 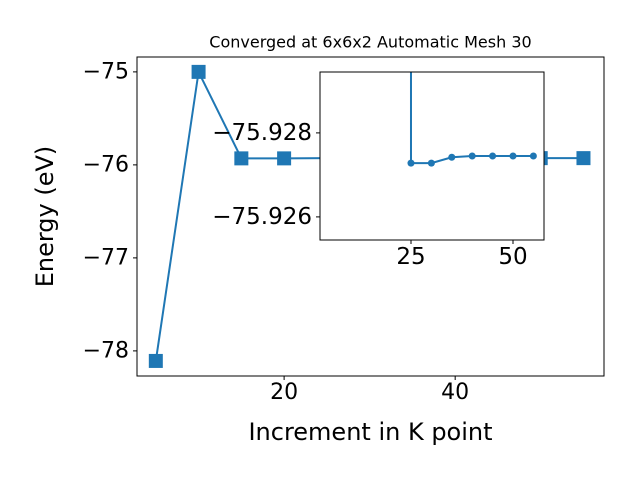 What do you see at coordinates (455, 392) in the screenshot?
I see `x-tick-label: 40` at bounding box center [455, 392].